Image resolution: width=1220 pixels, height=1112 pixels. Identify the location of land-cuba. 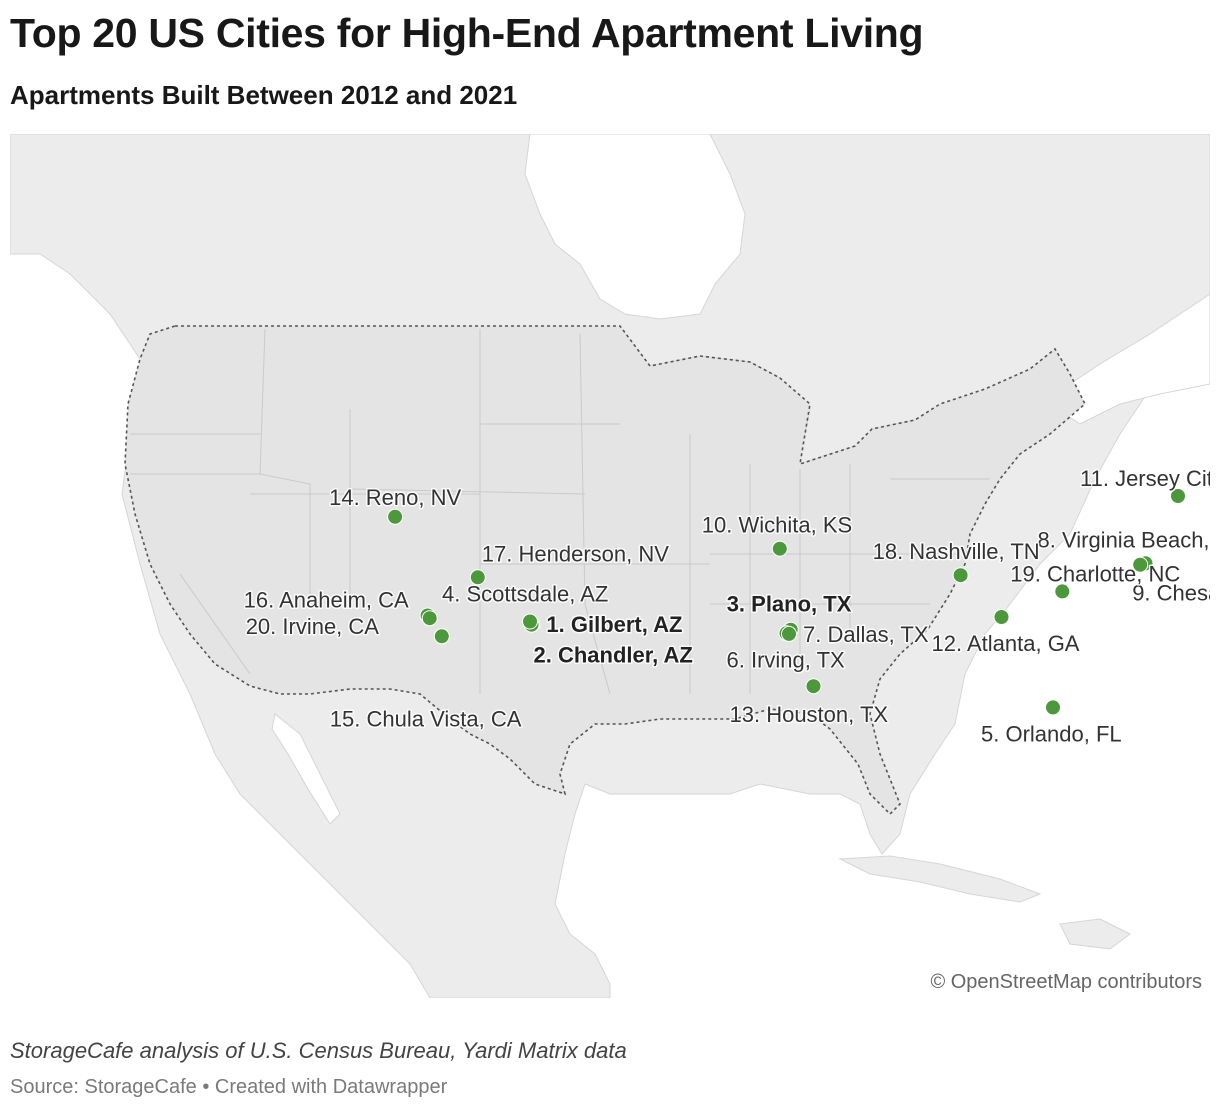
(940, 879).